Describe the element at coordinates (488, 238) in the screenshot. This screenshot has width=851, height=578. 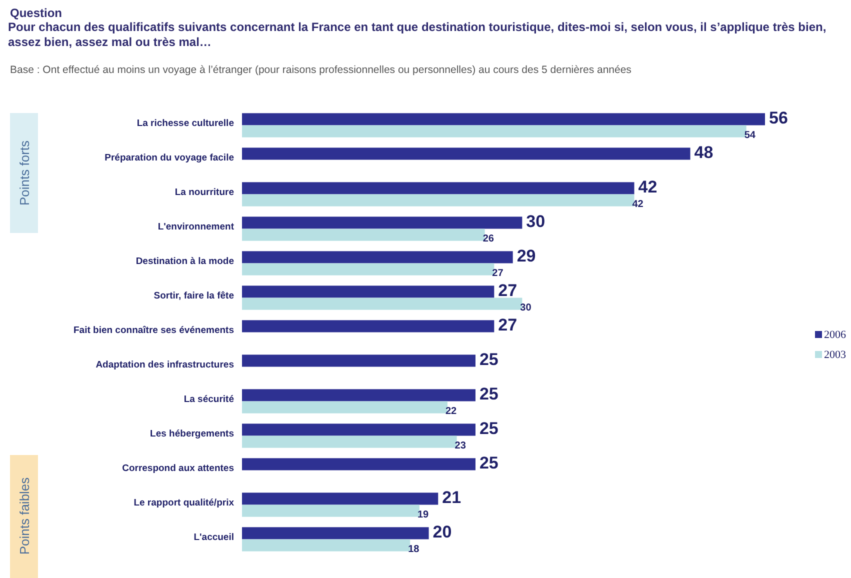
I see `data-label: 26` at that location.